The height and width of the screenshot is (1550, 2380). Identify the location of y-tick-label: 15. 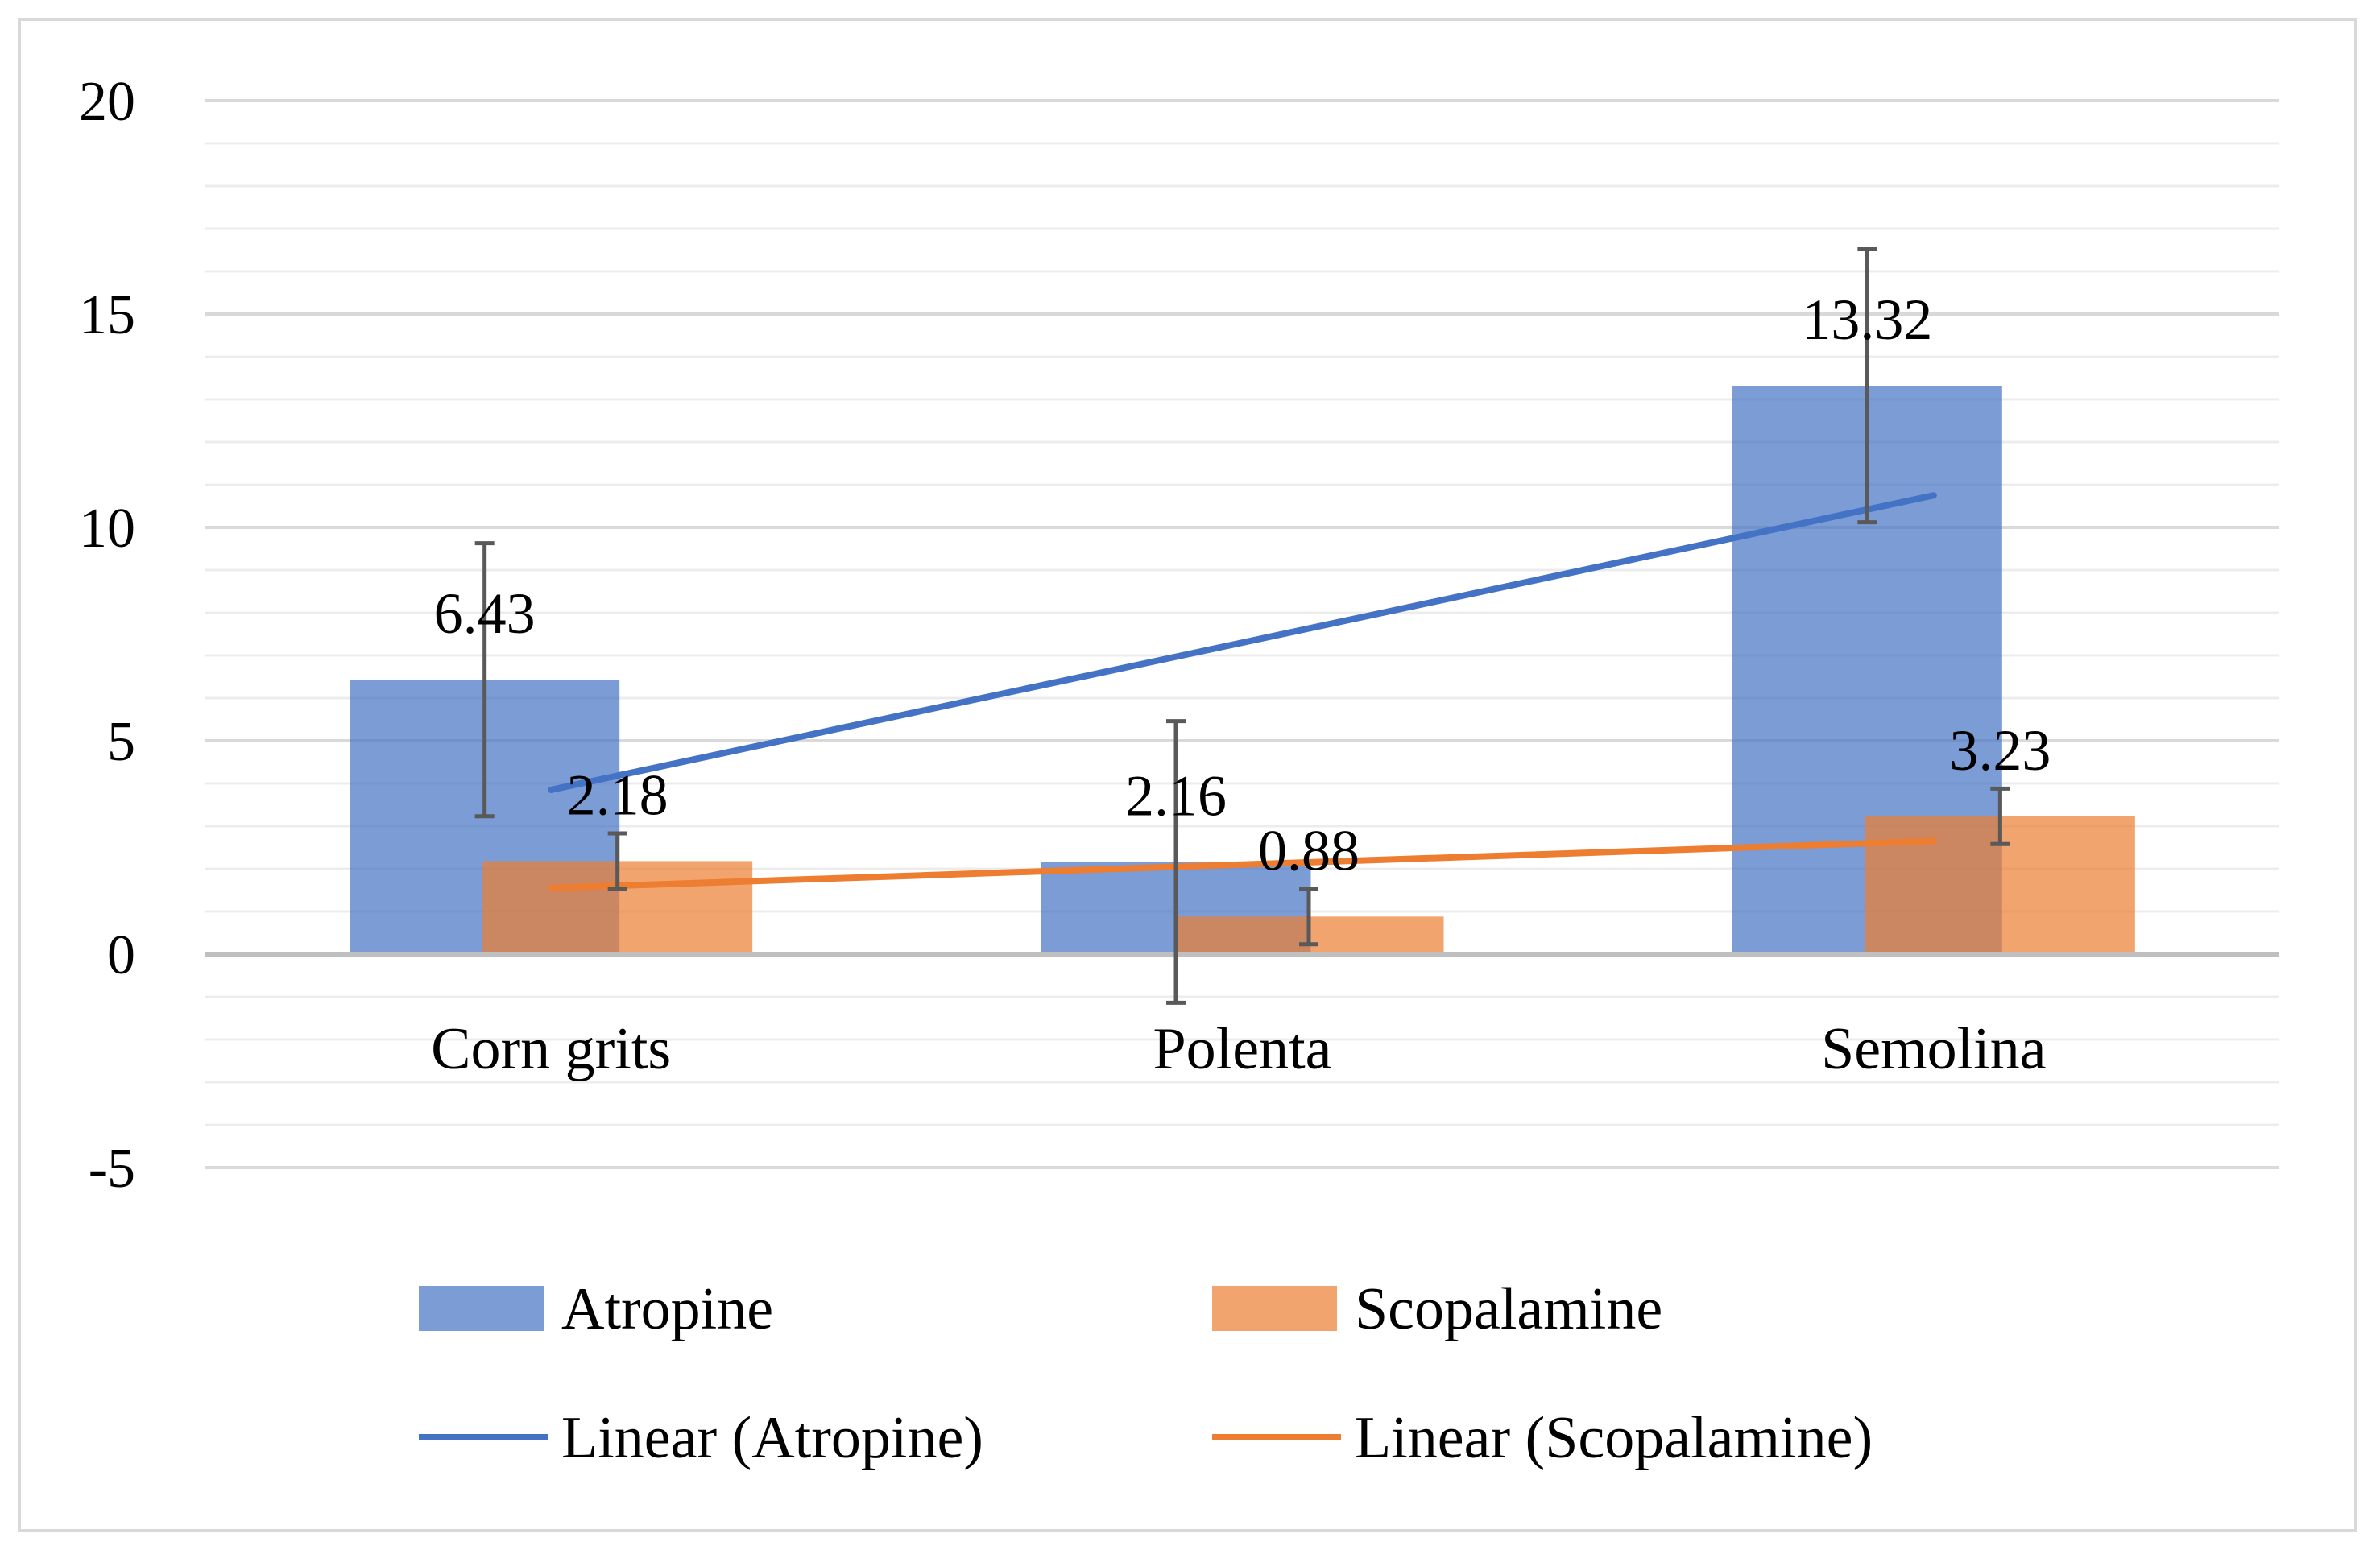
(107, 315).